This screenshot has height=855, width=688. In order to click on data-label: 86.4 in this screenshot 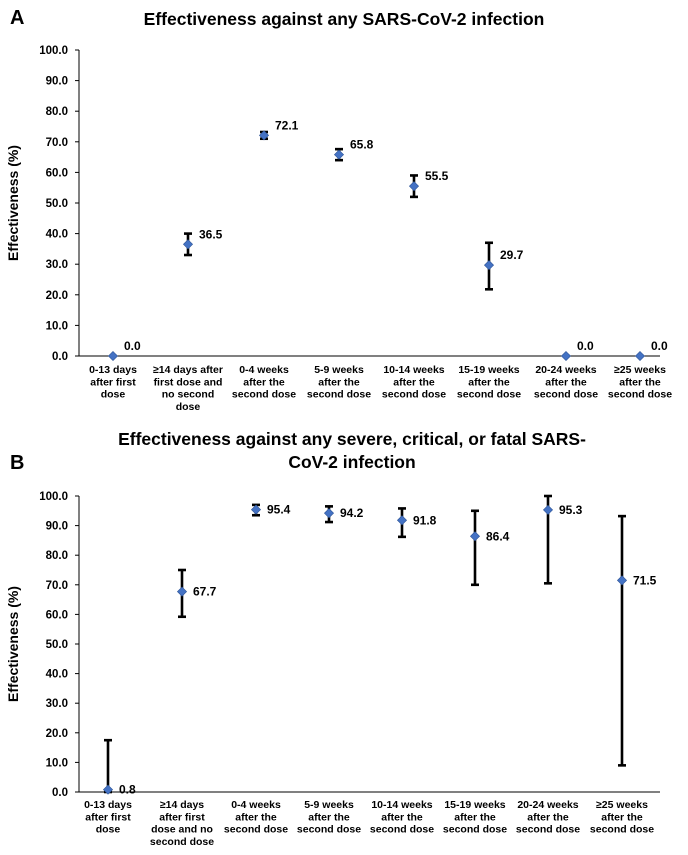, I will do `click(498, 536)`.